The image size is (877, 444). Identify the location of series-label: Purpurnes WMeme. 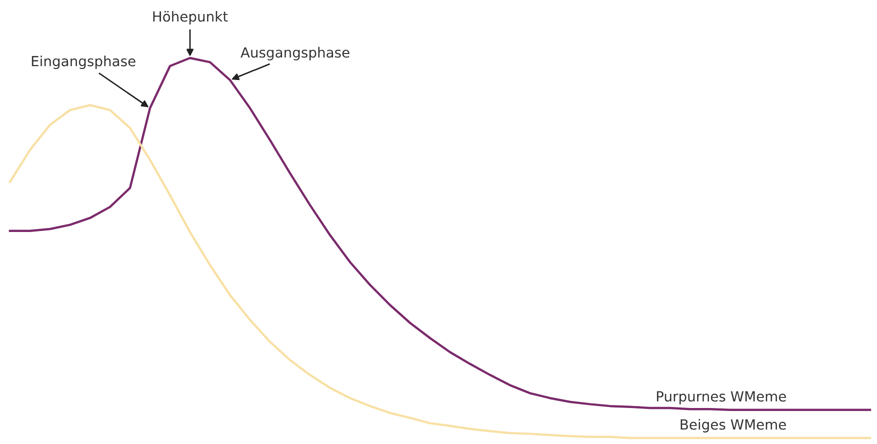
(721, 397).